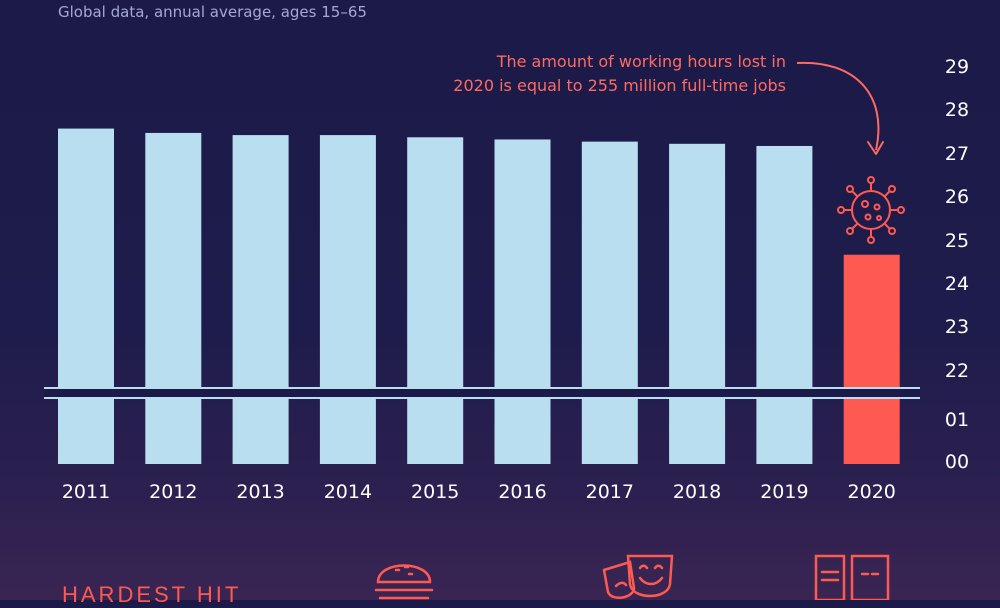  What do you see at coordinates (152, 594) in the screenshot?
I see `hardest-hit-heading: HARDEST HIT` at bounding box center [152, 594].